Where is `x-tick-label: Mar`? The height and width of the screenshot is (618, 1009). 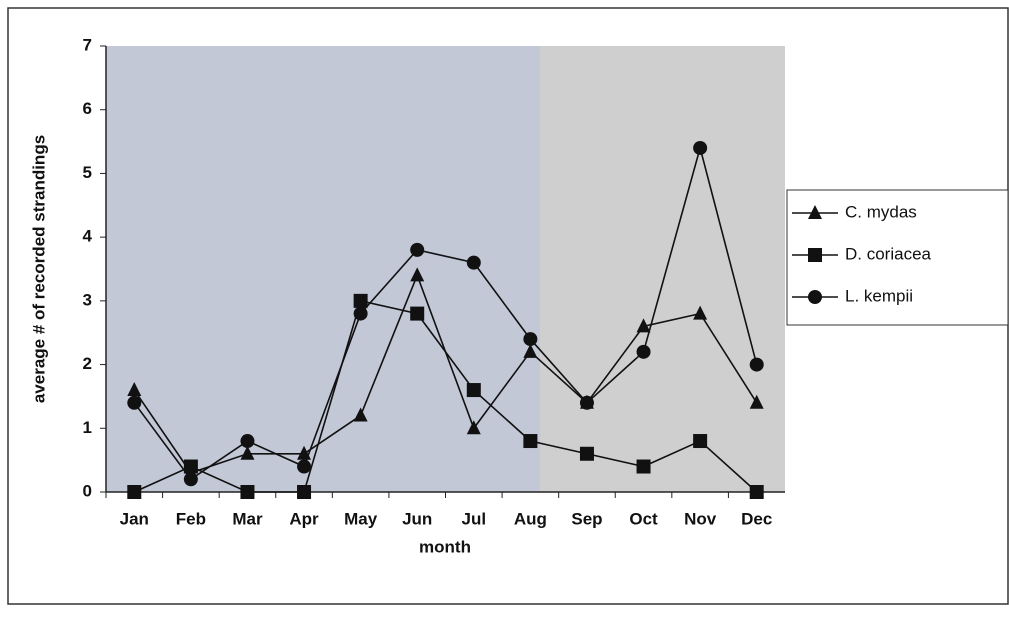 x-tick-label: Mar is located at coordinates (247, 518).